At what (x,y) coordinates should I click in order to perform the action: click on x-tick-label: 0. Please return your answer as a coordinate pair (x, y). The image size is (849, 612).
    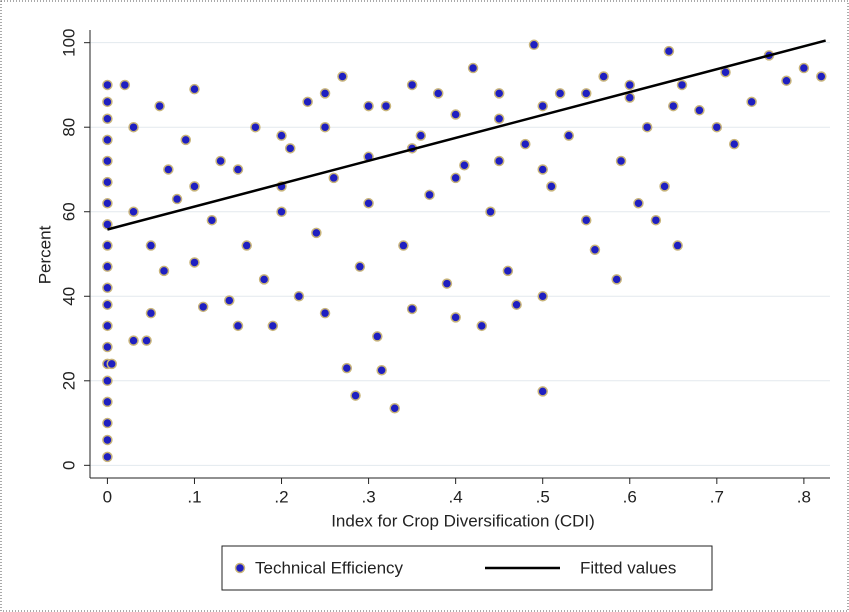
    Looking at the image, I should click on (107, 496).